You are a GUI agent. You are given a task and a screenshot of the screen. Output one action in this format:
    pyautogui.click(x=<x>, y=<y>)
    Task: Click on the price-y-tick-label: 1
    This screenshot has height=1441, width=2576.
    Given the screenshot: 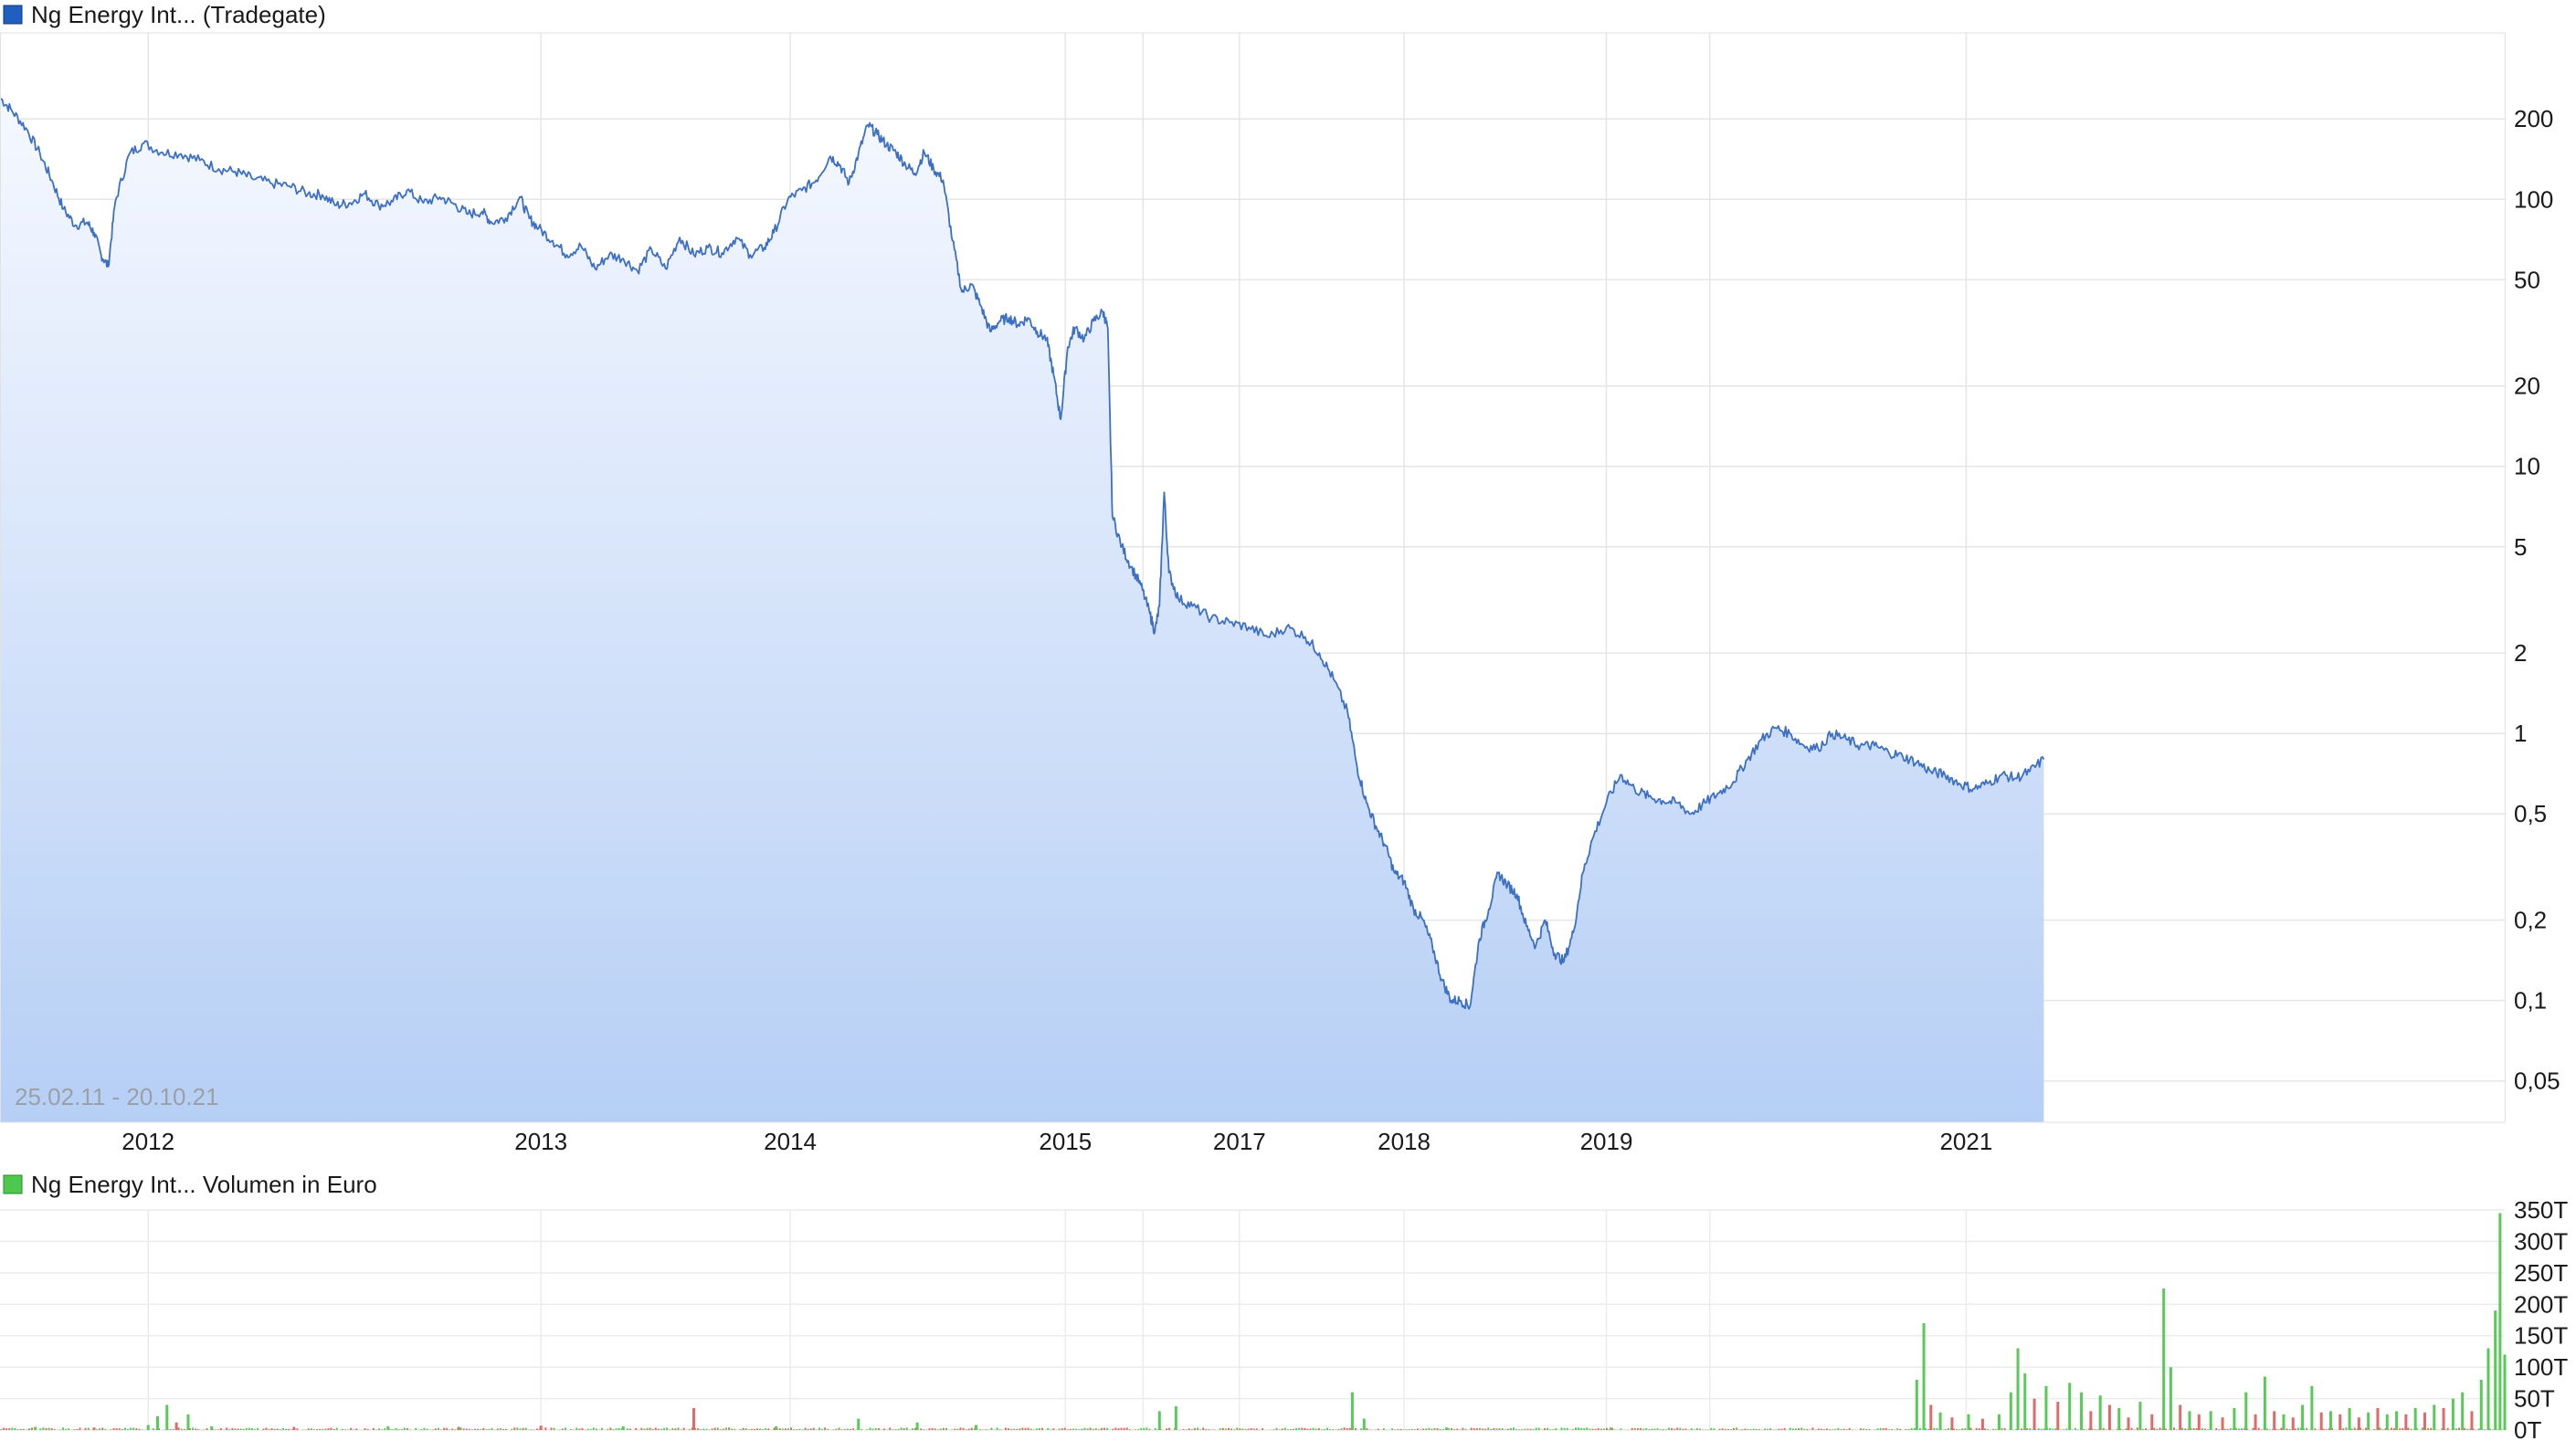 What is the action you would take?
    pyautogui.click(x=2520, y=733)
    